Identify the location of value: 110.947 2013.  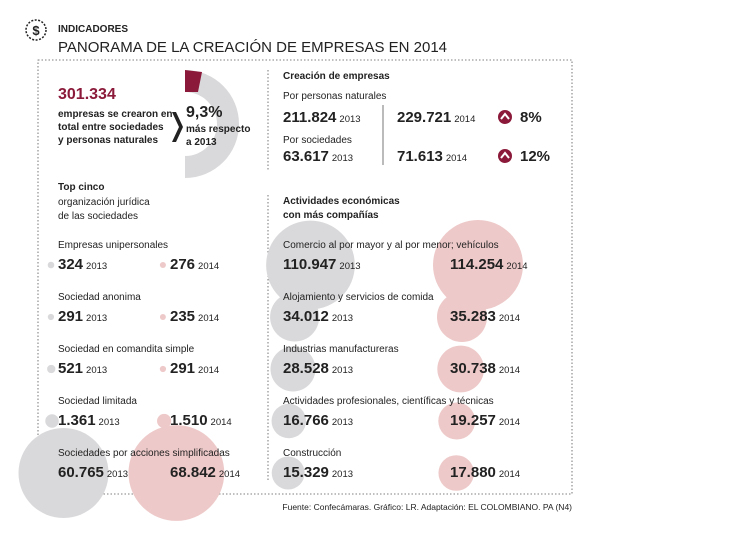
(322, 264).